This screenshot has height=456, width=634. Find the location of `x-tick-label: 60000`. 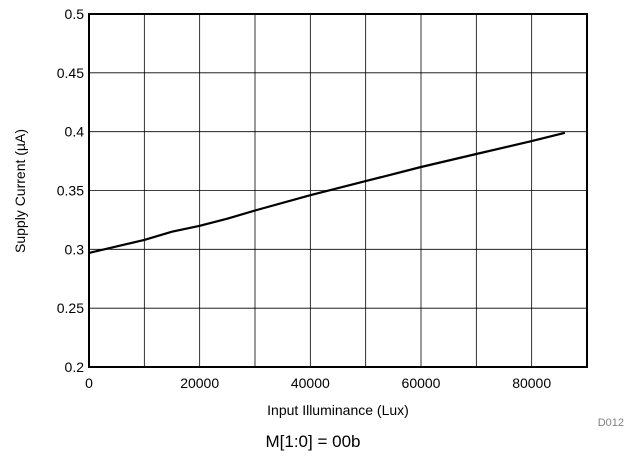

x-tick-label: 60000 is located at coordinates (421, 383).